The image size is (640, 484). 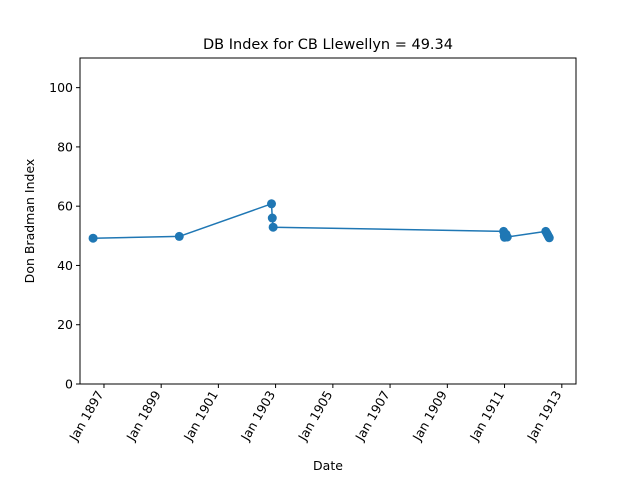 I want to click on y-tick-label: 80, so click(x=65, y=146).